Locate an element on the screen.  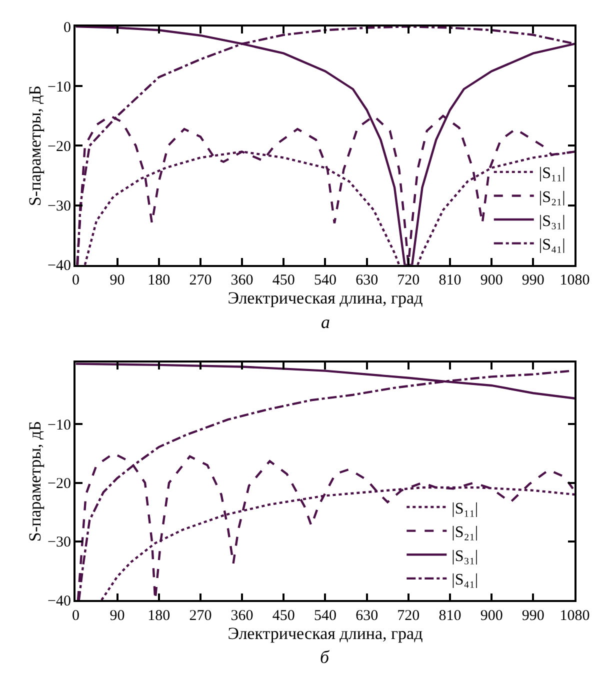
text: а is located at coordinates (325, 322).